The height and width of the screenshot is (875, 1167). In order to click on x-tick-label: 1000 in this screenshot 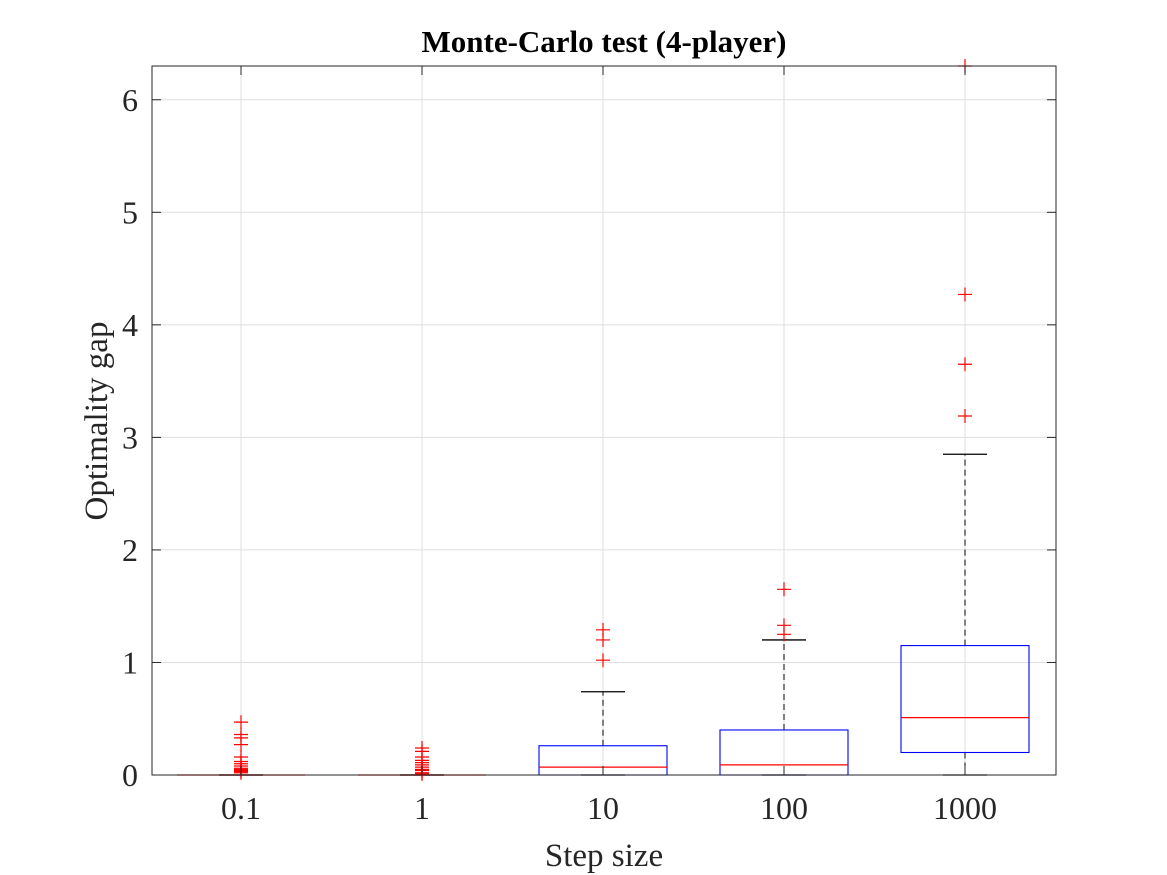, I will do `click(965, 808)`.